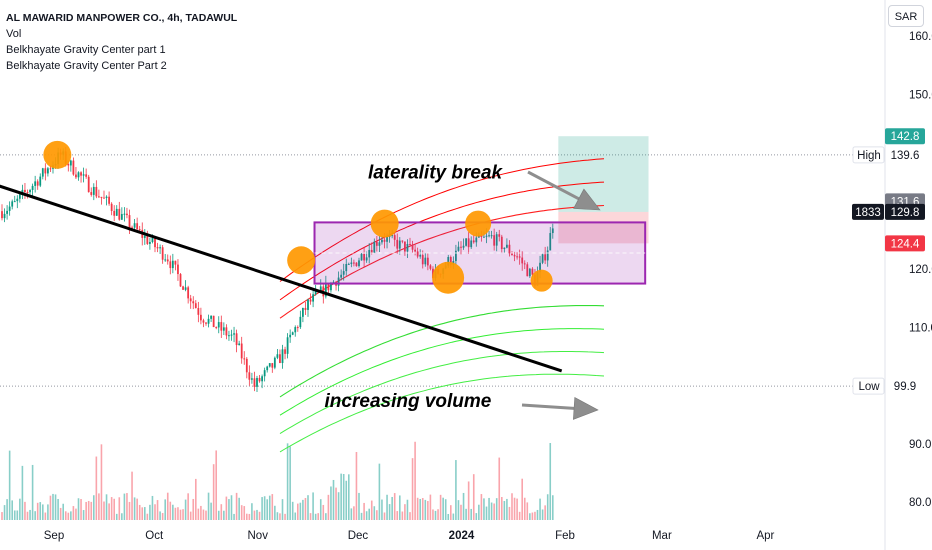  What do you see at coordinates (122, 18) in the screenshot?
I see `legend-title: AL MAWARID MANPOWER CO., 4h, TADAWUL` at bounding box center [122, 18].